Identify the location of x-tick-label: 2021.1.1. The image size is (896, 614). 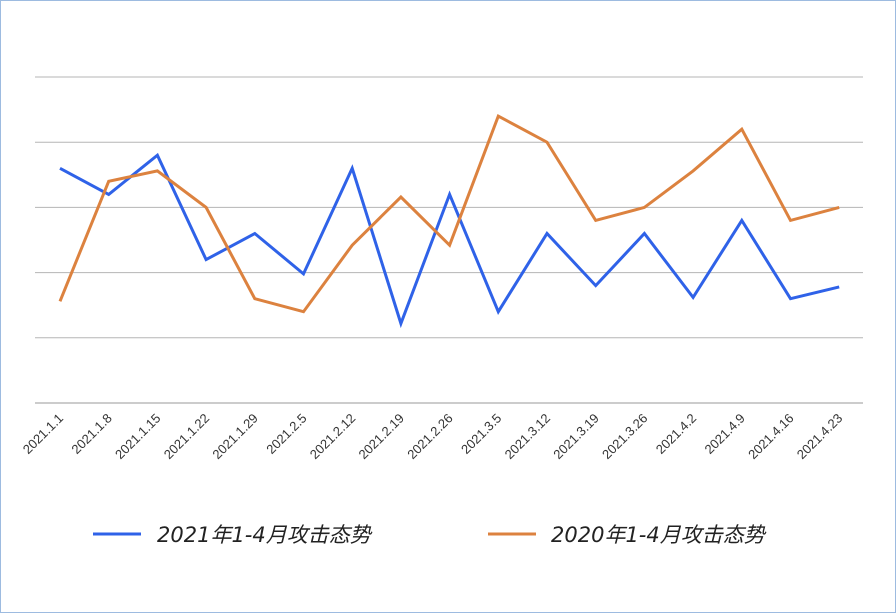
(43, 434).